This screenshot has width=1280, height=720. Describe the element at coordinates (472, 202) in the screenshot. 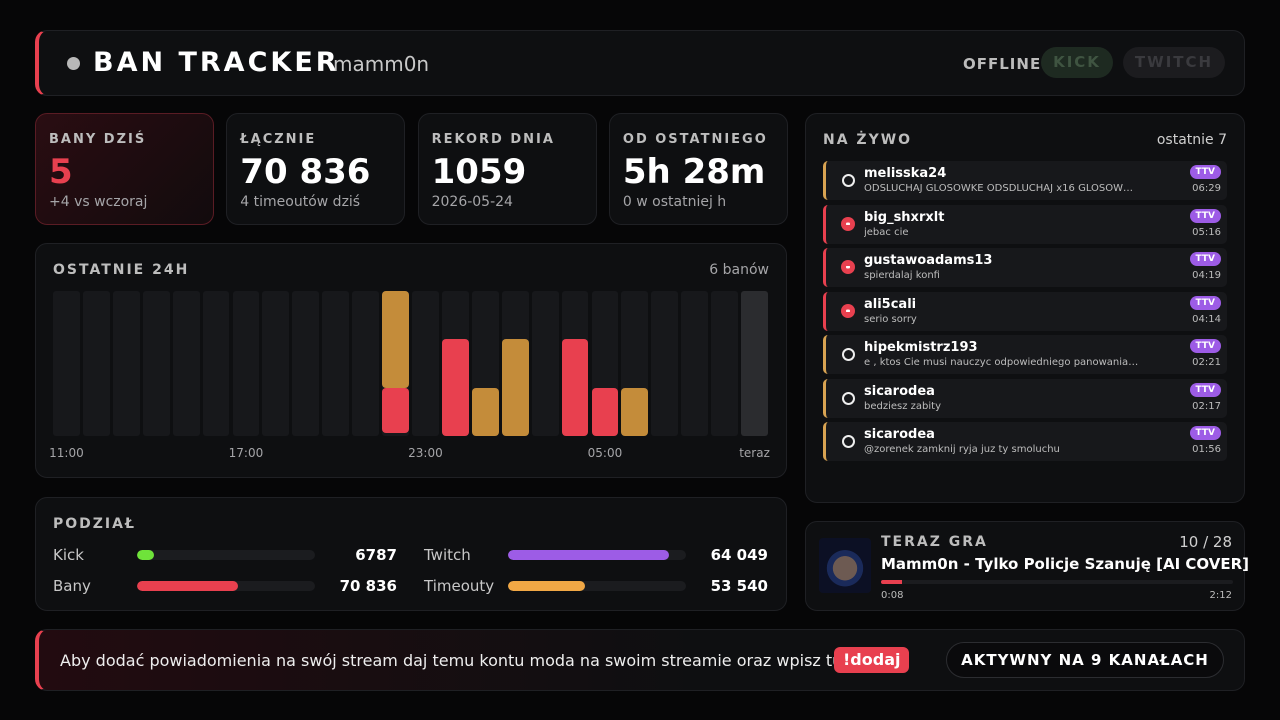

I see `stat-note: 2026-05-24` at that location.